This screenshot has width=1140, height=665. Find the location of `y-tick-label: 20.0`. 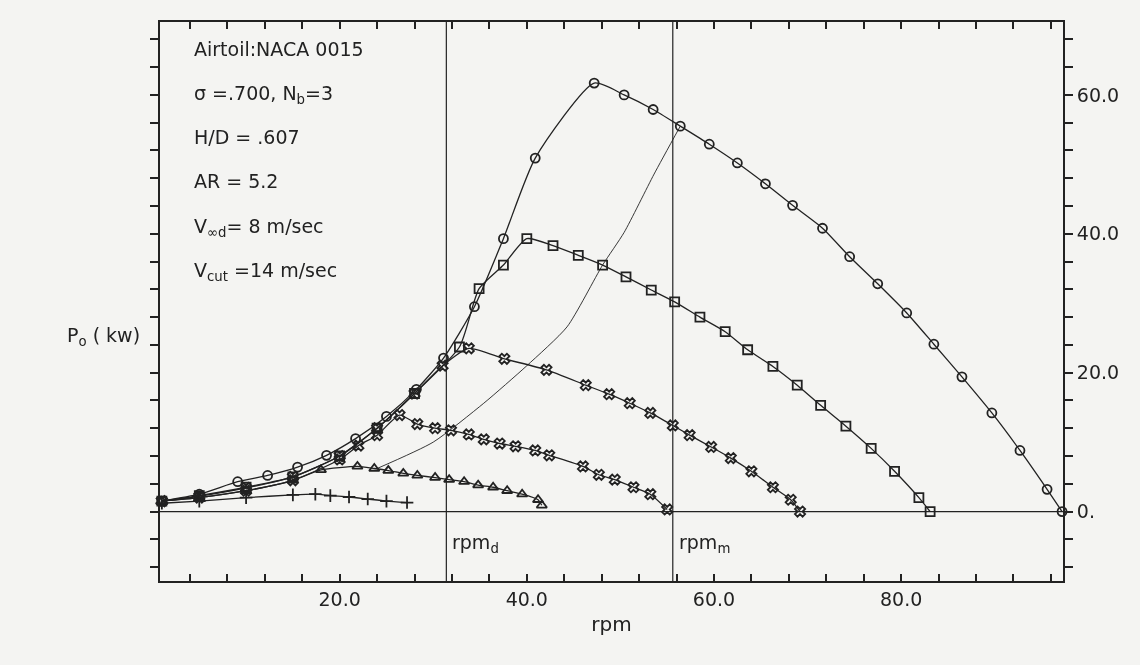

y-tick-label: 20.0 is located at coordinates (1098, 372).